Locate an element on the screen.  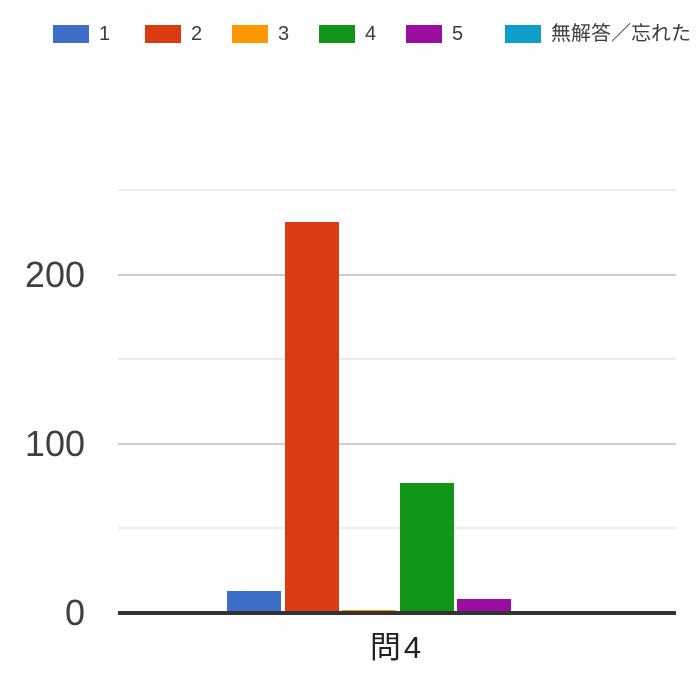
chart-legend: 1 2 3 4 5 無解答／忘れた is located at coordinates (350, 30).